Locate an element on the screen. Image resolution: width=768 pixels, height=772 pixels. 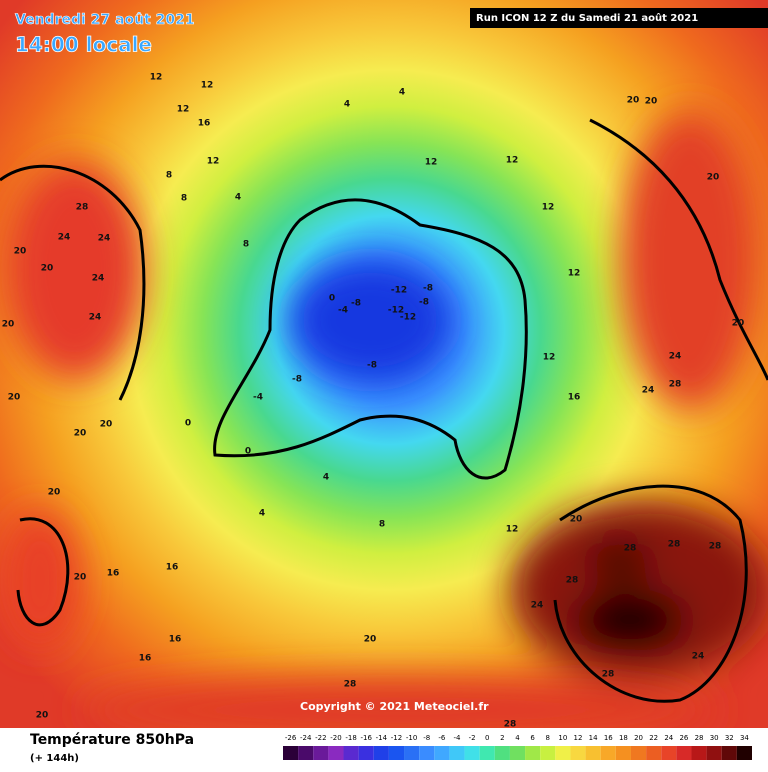
scale-label: 0 is located at coordinates (487, 738).